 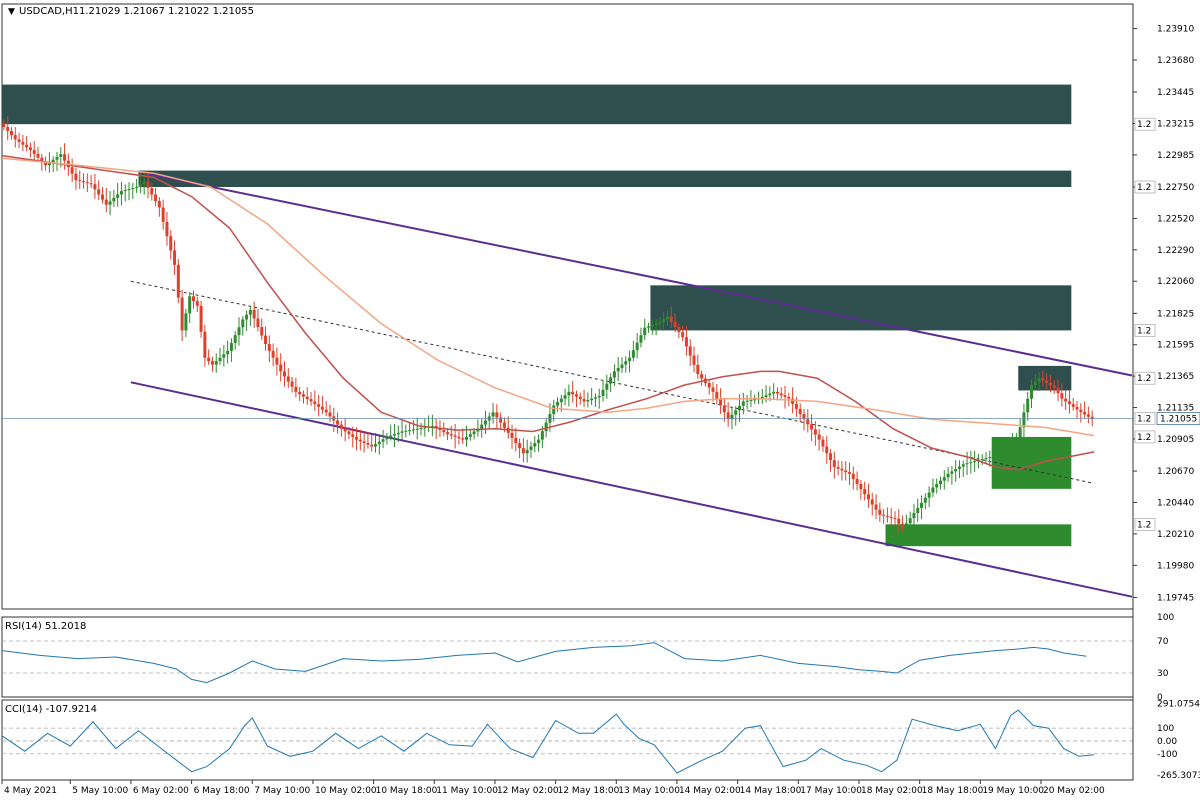 What do you see at coordinates (30, 791) in the screenshot?
I see `time-tick-label: 4 May 2021` at bounding box center [30, 791].